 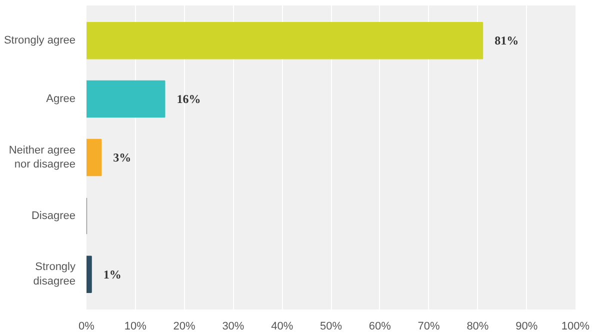 What do you see at coordinates (429, 326) in the screenshot?
I see `x-tick-label: 70%` at bounding box center [429, 326].